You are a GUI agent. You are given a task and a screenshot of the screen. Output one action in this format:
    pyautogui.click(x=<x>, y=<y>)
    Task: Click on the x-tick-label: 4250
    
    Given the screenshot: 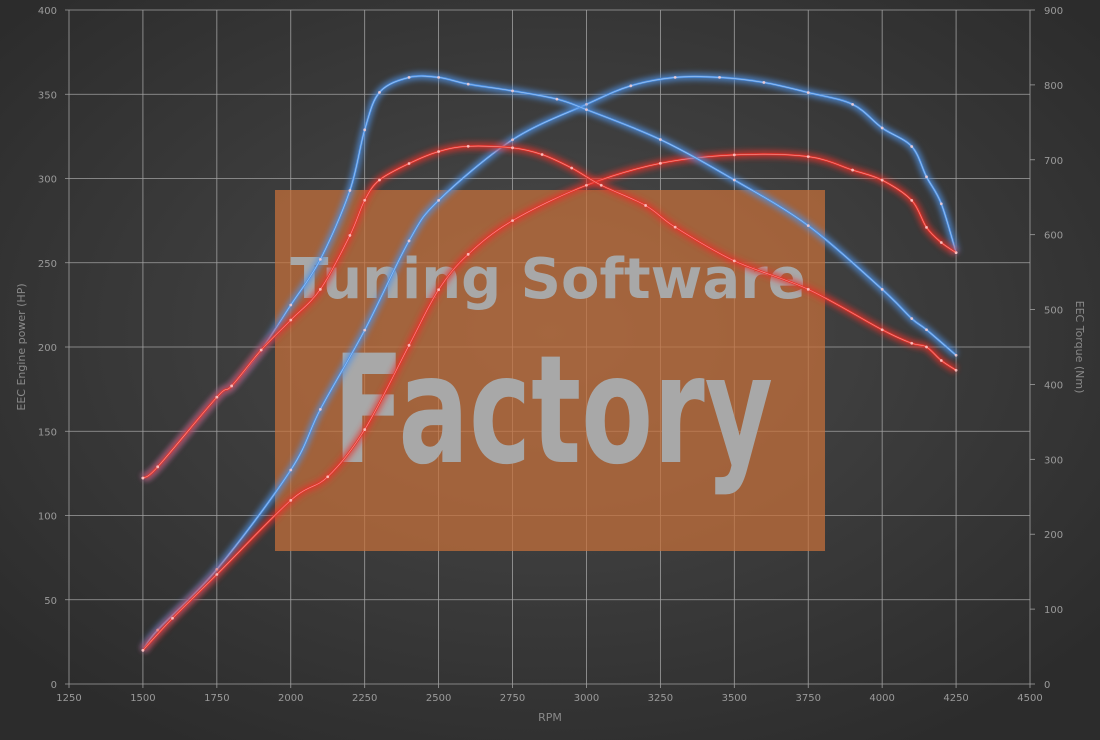 What is the action you would take?
    pyautogui.click(x=955, y=698)
    